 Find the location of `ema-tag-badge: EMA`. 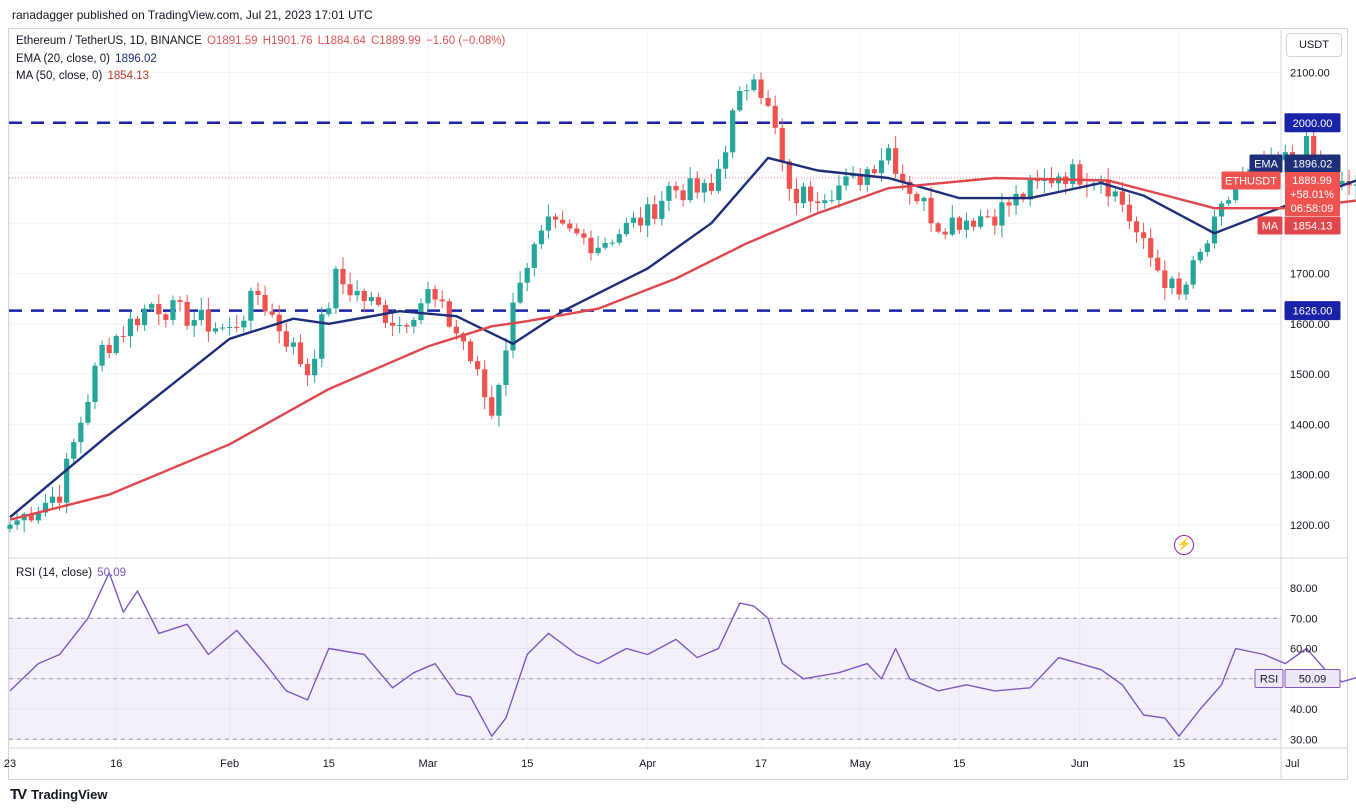

ema-tag-badge: EMA is located at coordinates (1266, 165).